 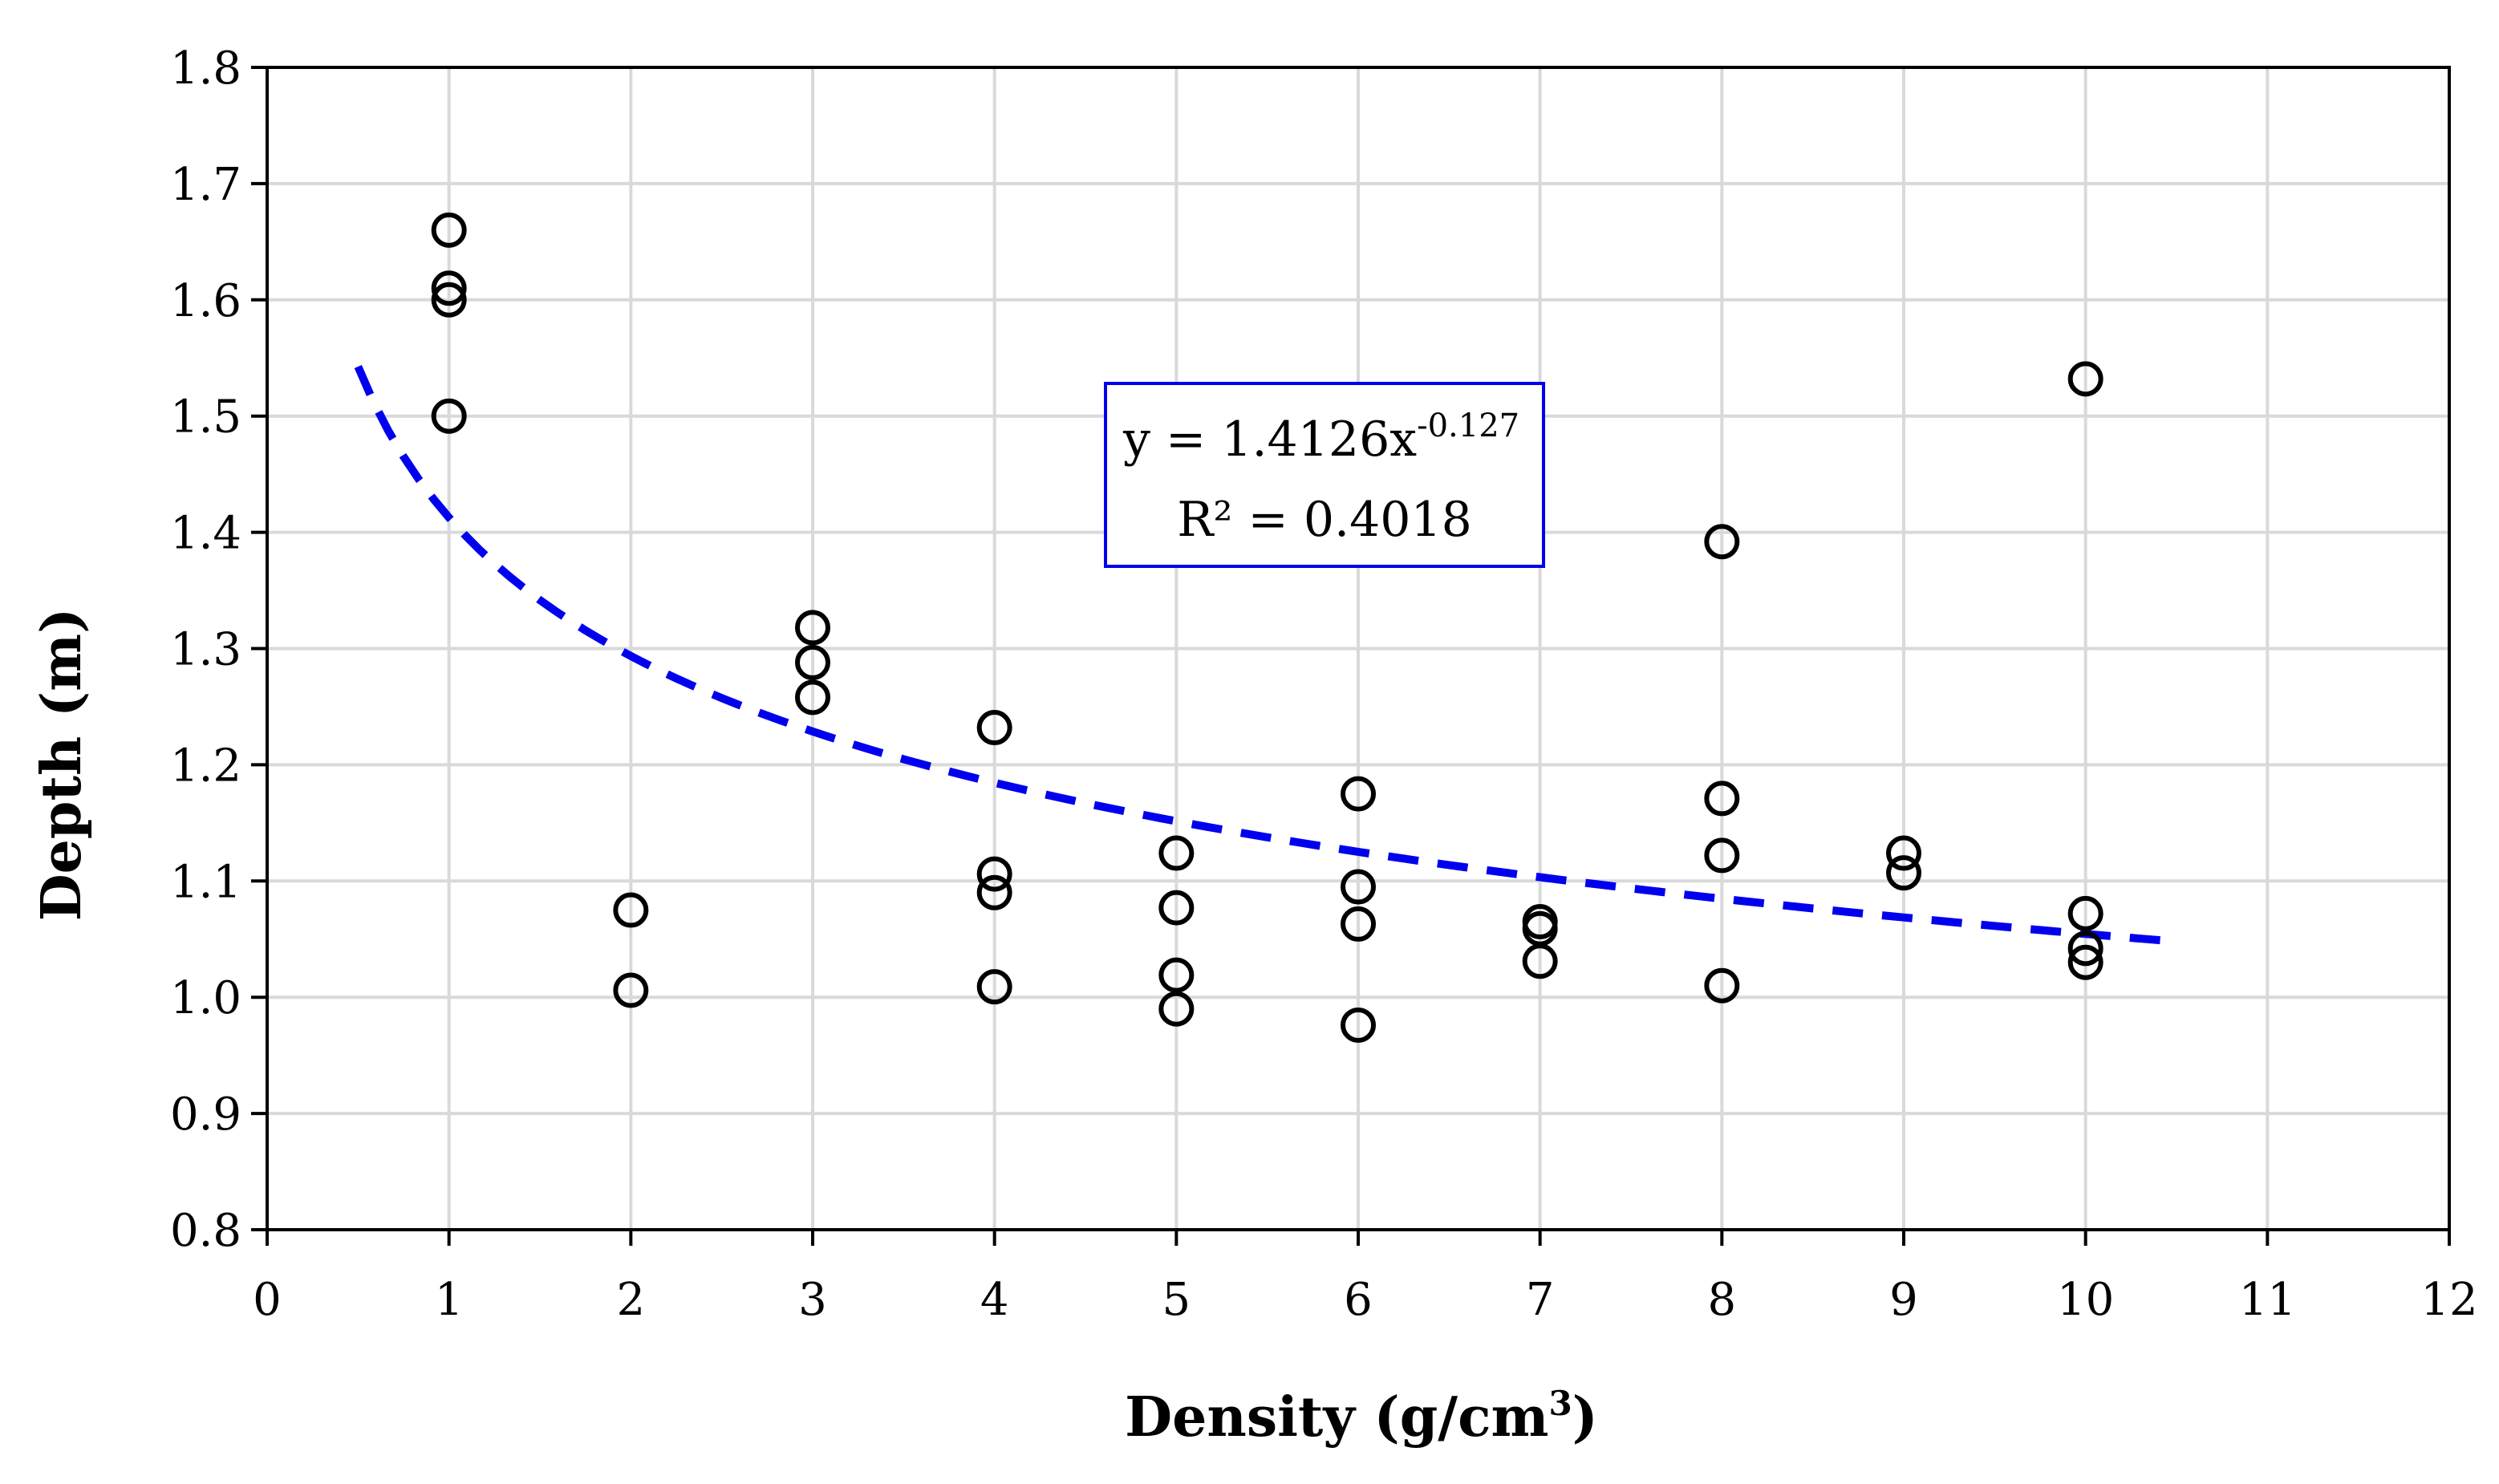 I want to click on x-tick-label-9: 9, so click(x=1903, y=1300).